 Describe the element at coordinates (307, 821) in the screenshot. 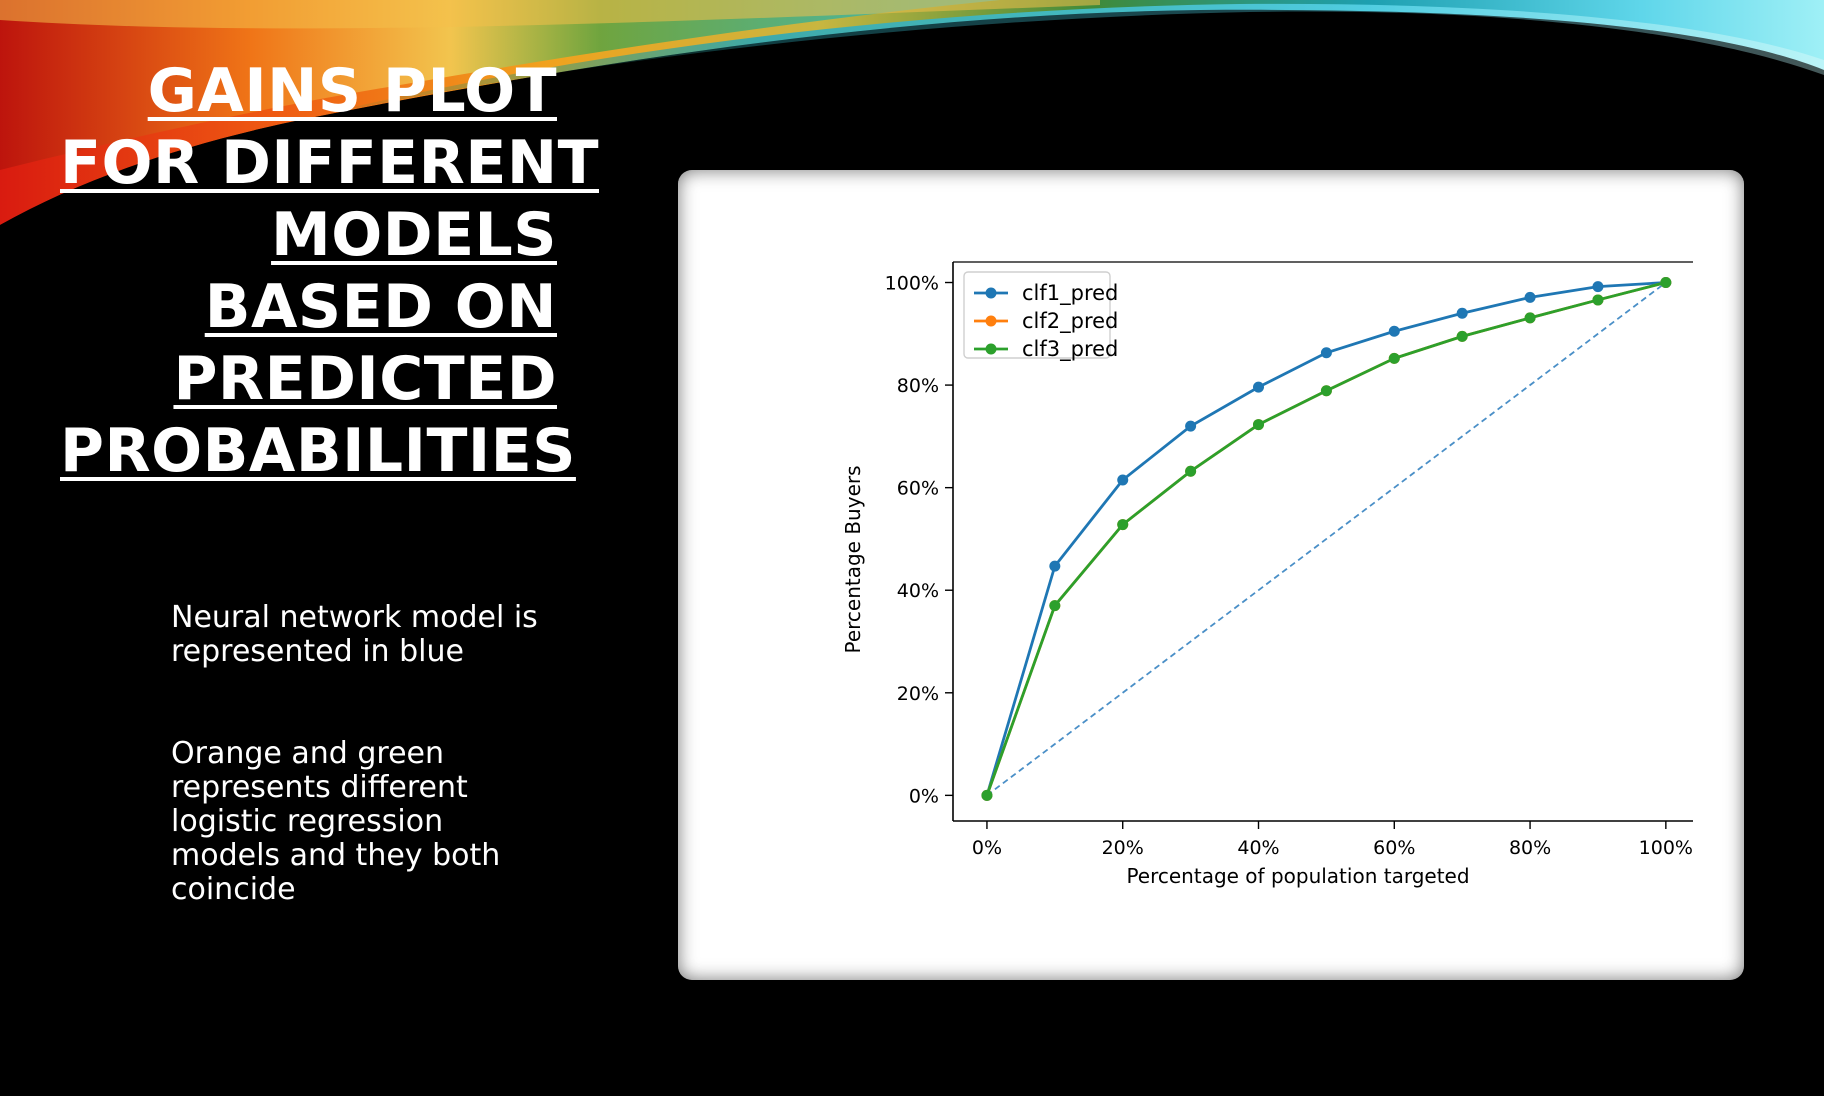

I see `note-line: logistic regression` at that location.